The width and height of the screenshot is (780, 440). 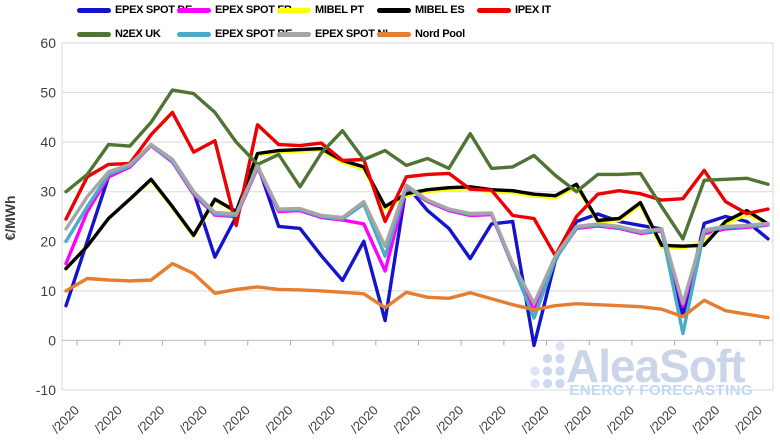 I want to click on legend-item-mibel-es: MIBEL ES, so click(x=421, y=10).